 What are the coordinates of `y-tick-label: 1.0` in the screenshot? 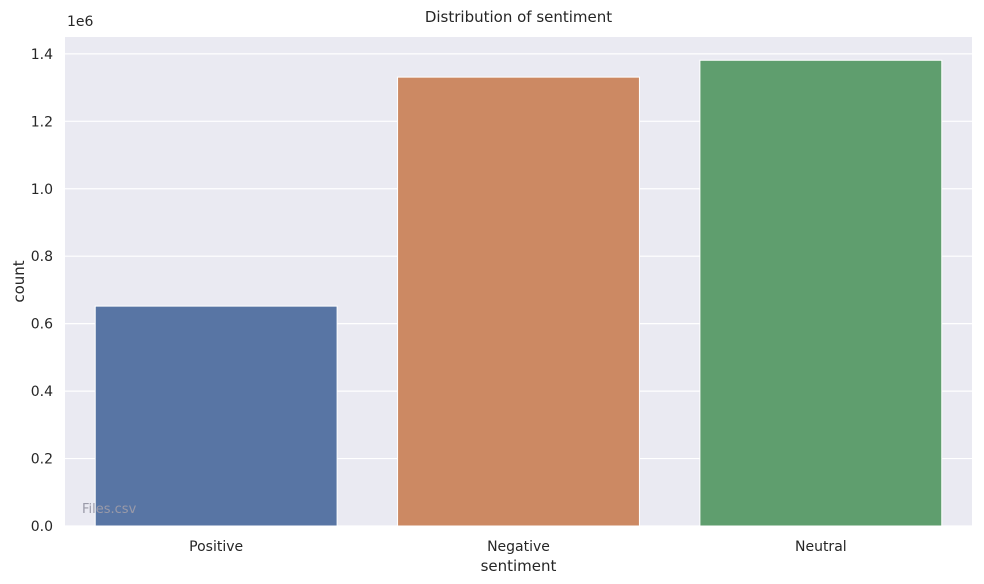 It's located at (42, 190).